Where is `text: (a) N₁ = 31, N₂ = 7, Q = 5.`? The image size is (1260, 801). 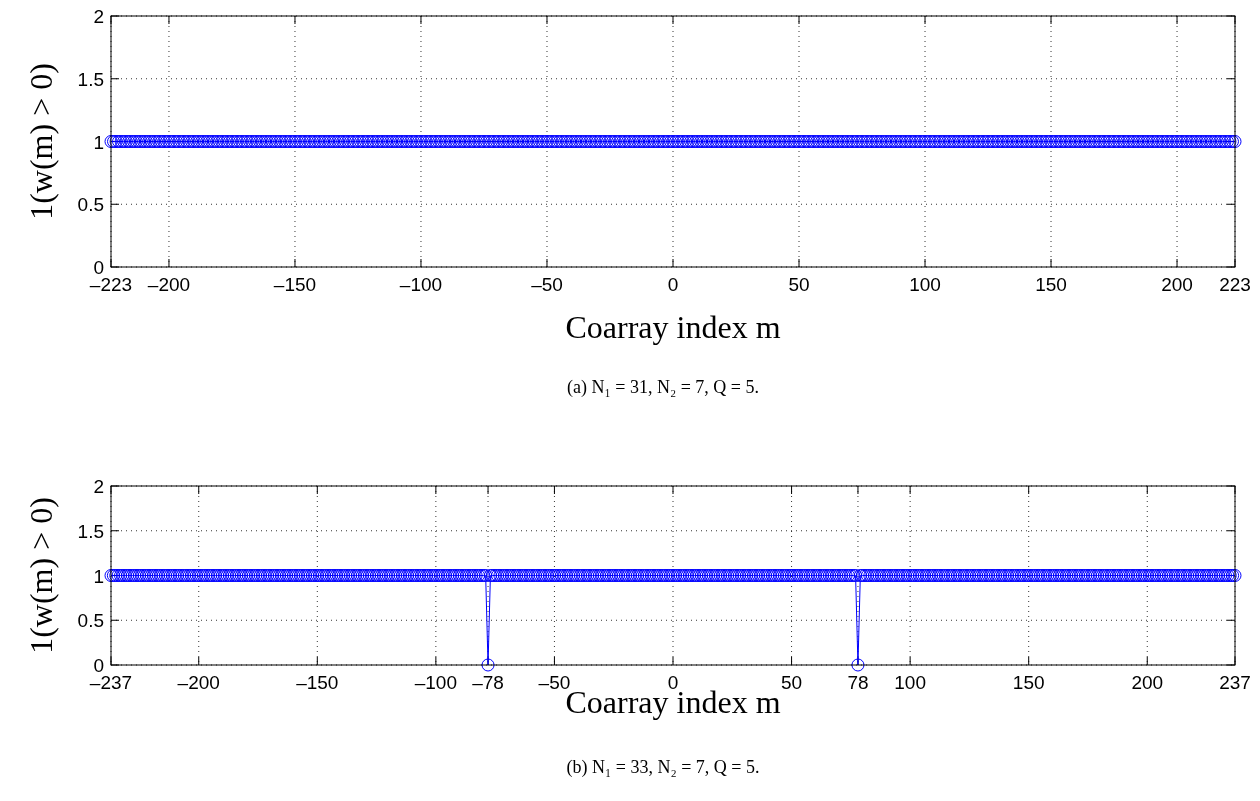 text: (a) N₁ = 31, N₂ = 7, Q = 5. is located at coordinates (663, 387).